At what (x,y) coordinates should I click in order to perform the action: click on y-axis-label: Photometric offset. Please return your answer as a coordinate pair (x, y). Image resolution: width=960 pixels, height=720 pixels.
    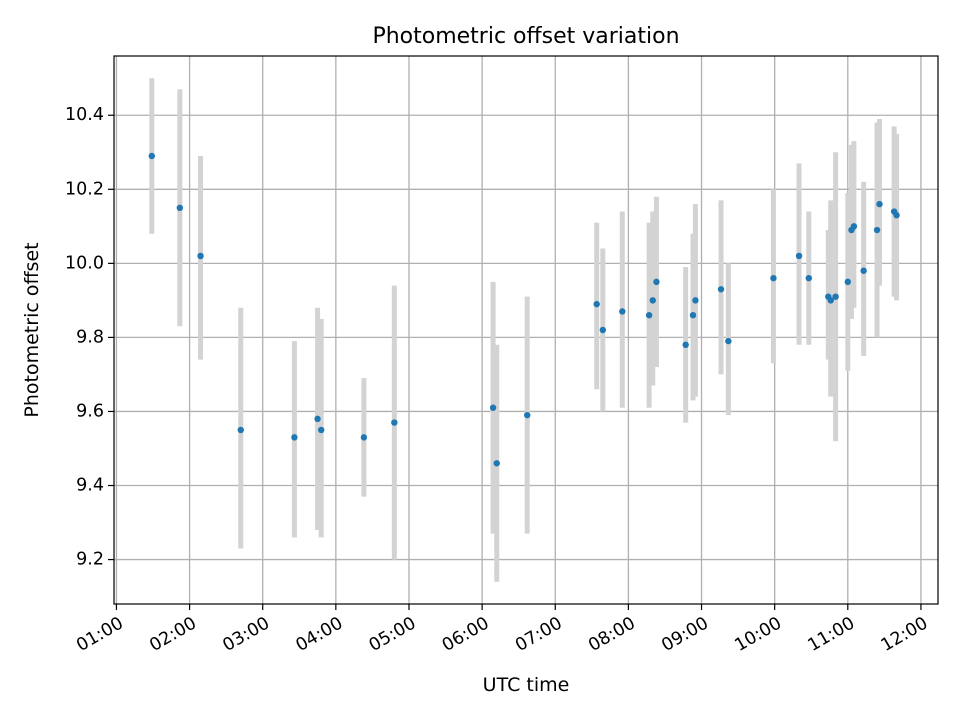
    Looking at the image, I should click on (32, 329).